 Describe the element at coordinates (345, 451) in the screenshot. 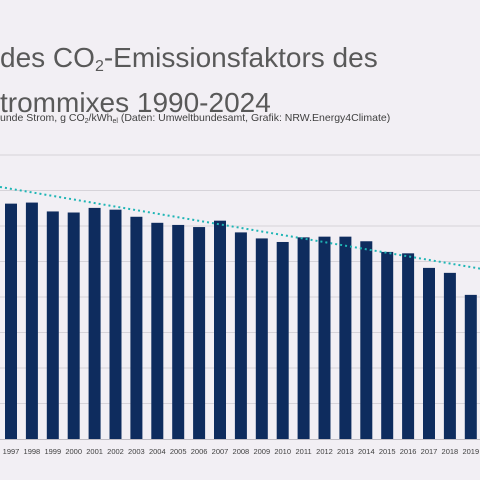

I see `tick-label-2013: 2013` at that location.